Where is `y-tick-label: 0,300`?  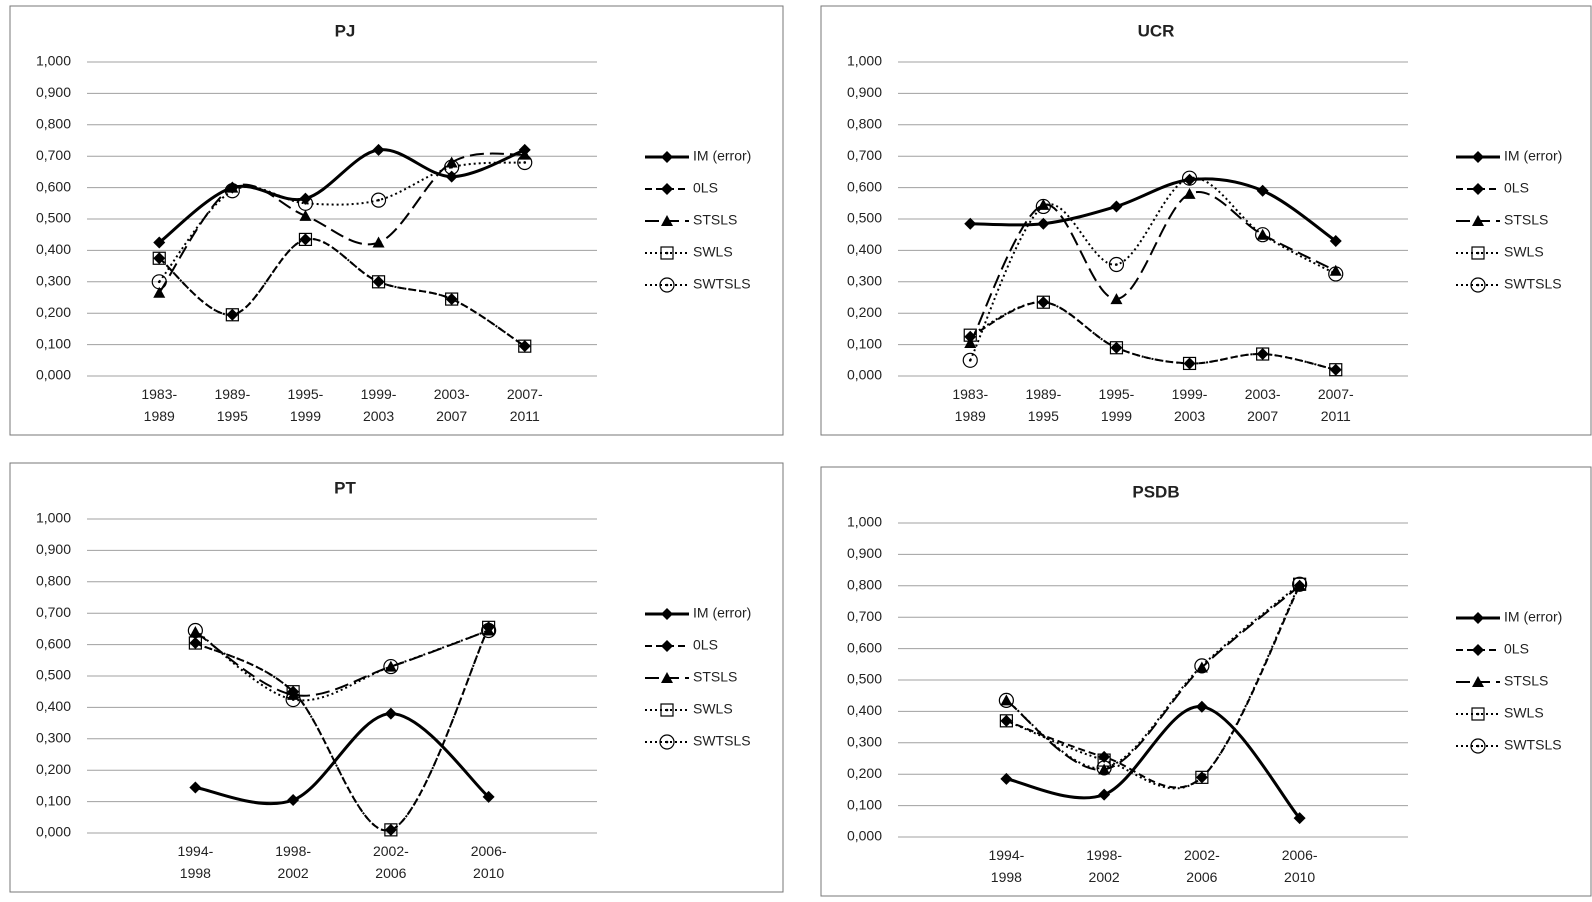 y-tick-label: 0,300 is located at coordinates (53, 738).